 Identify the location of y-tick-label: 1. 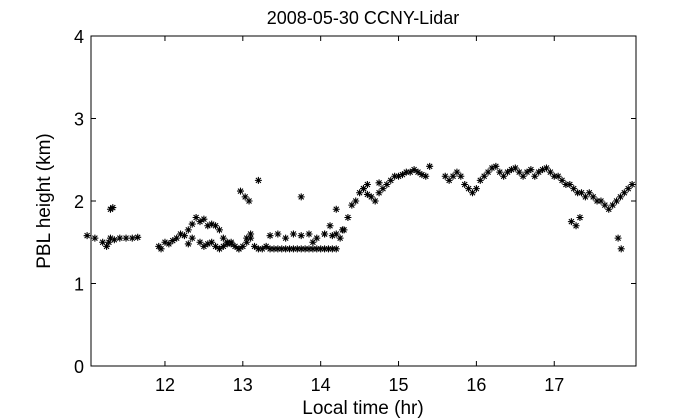
(79, 285).